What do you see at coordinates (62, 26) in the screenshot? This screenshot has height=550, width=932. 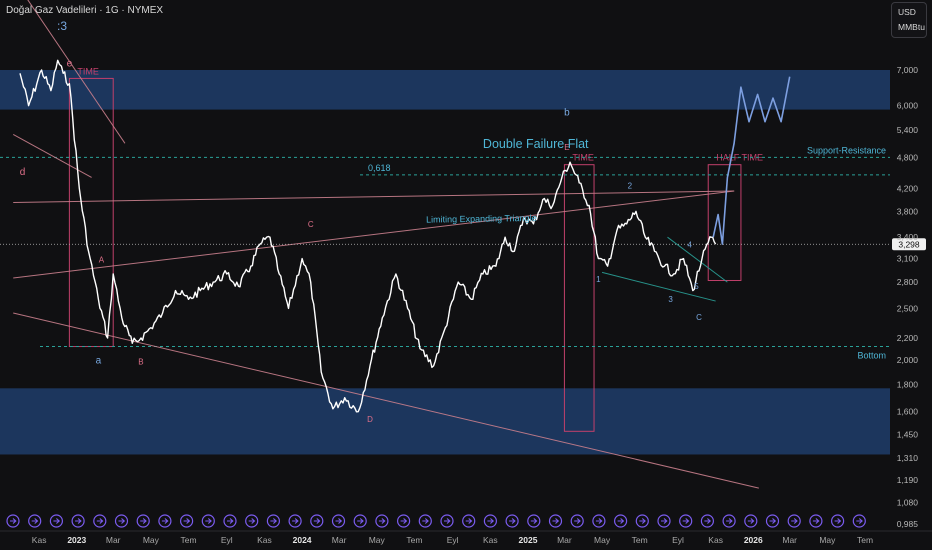 I see `chart-annotation: :3` at bounding box center [62, 26].